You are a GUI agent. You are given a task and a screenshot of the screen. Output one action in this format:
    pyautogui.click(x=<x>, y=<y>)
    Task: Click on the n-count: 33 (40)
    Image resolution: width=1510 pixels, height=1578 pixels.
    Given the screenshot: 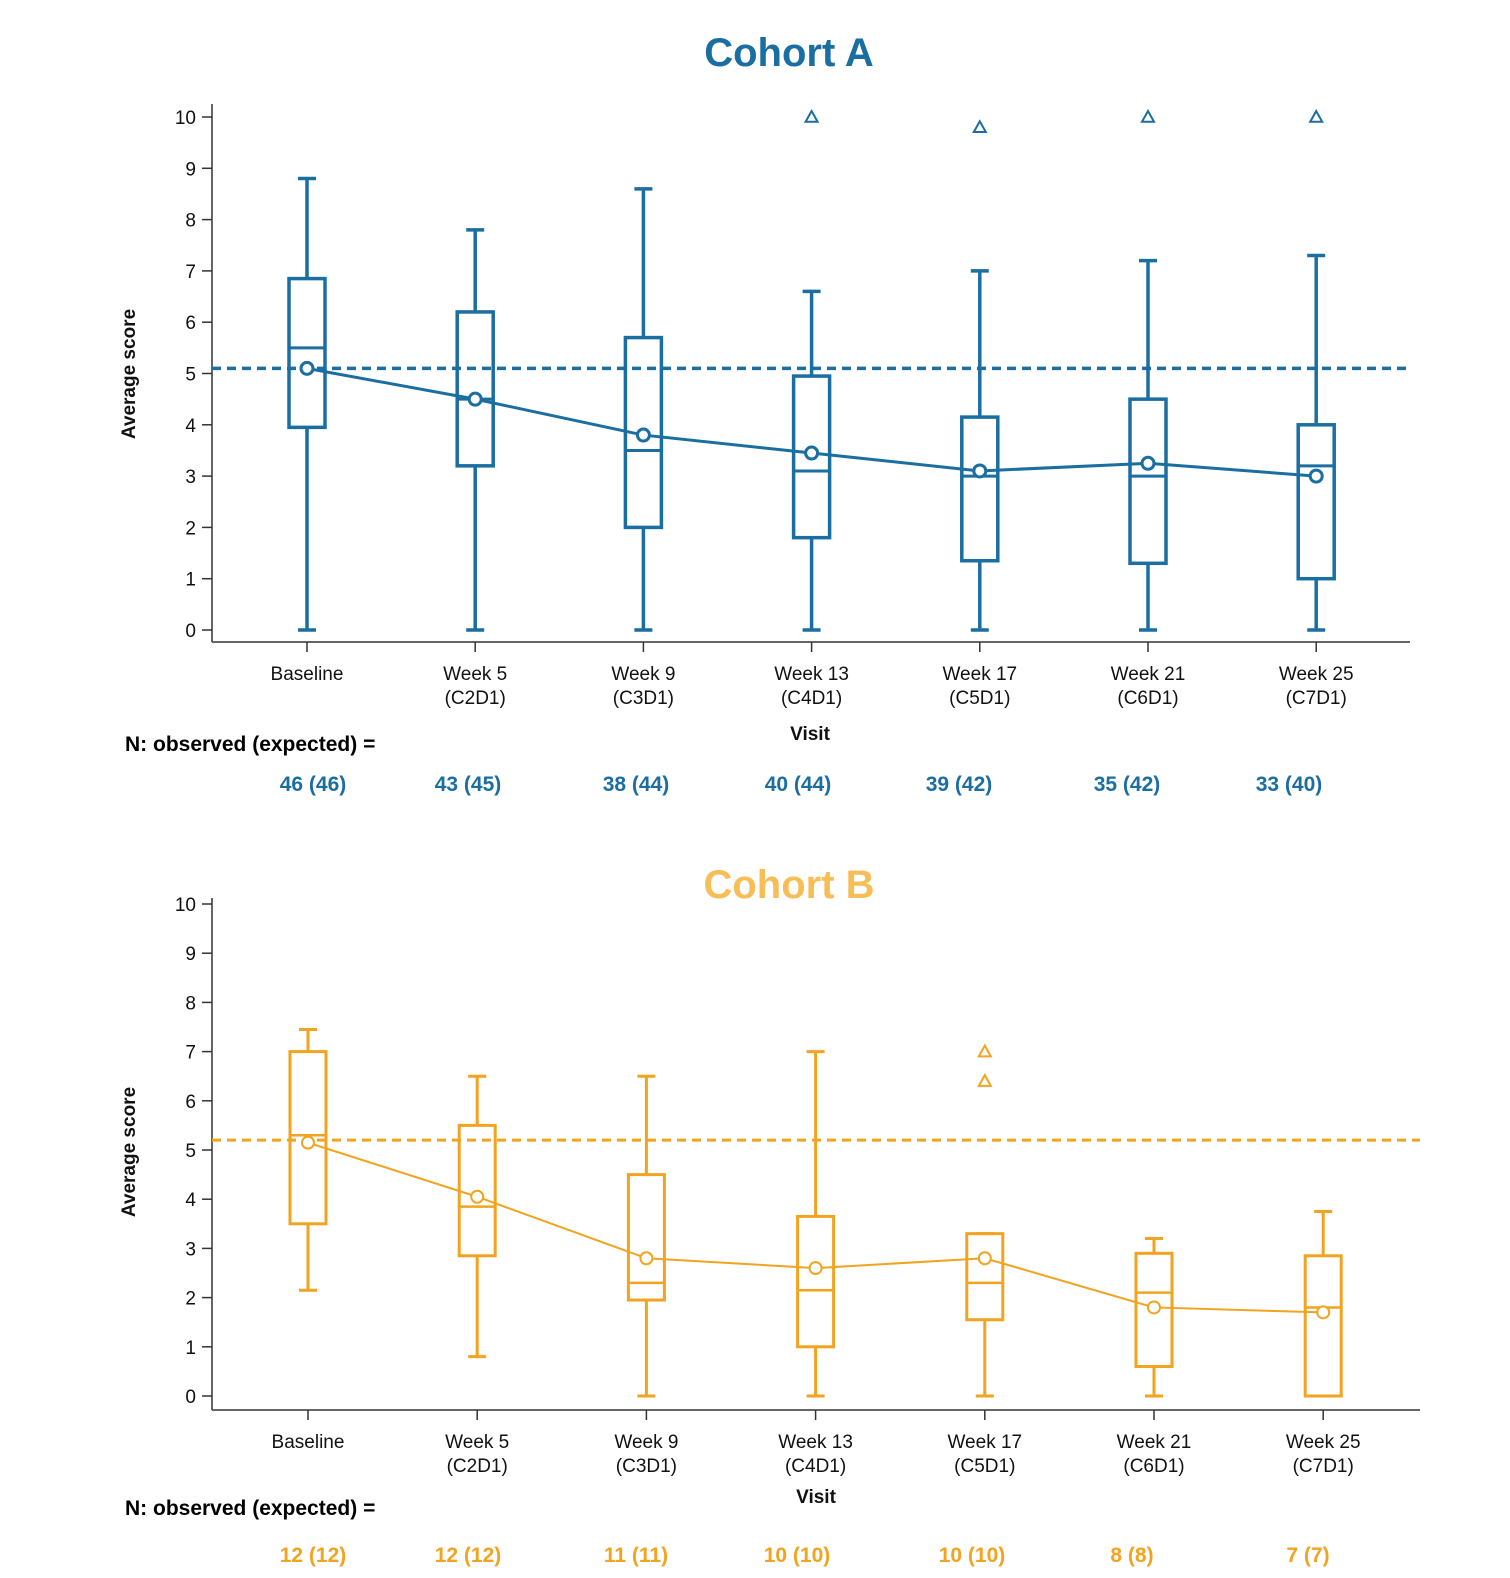 What is the action you would take?
    pyautogui.click(x=1289, y=784)
    